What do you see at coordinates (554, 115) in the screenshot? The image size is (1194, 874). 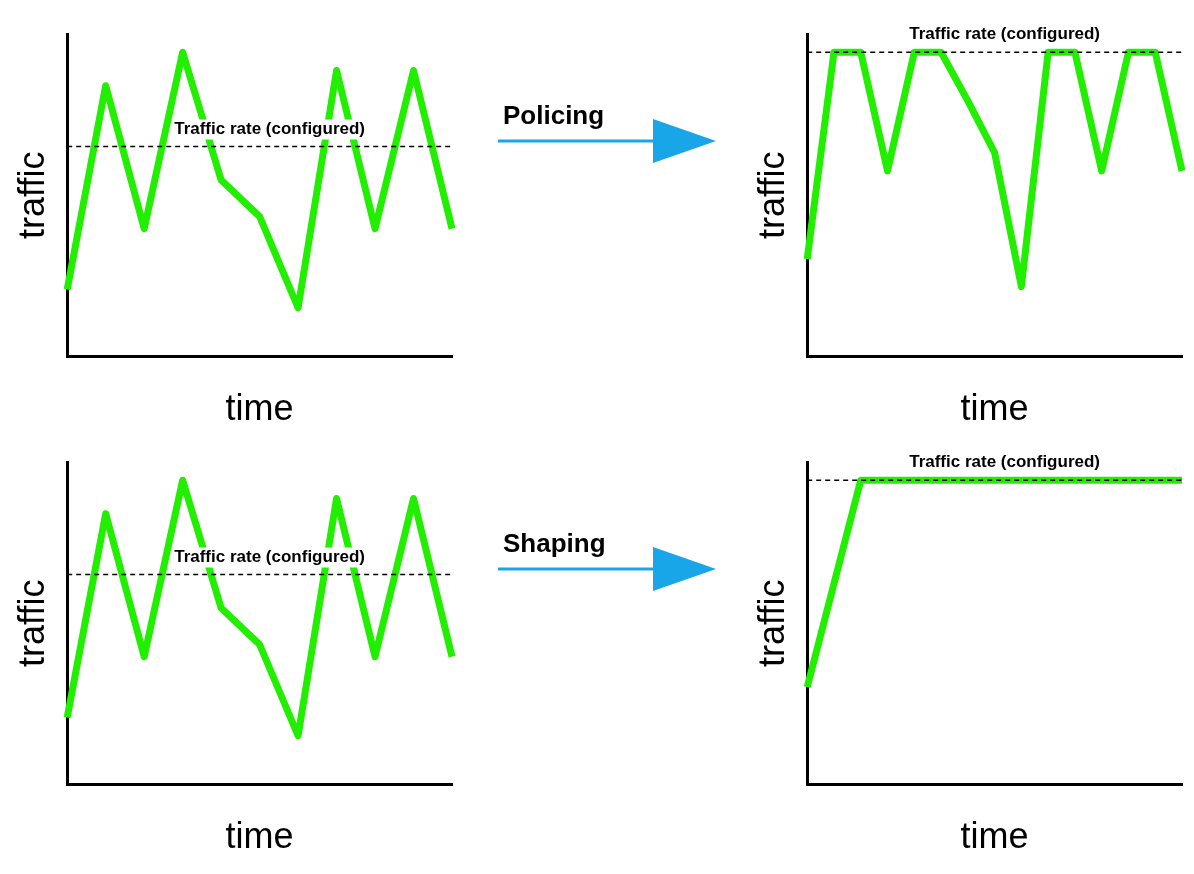 I see `text: Policing` at bounding box center [554, 115].